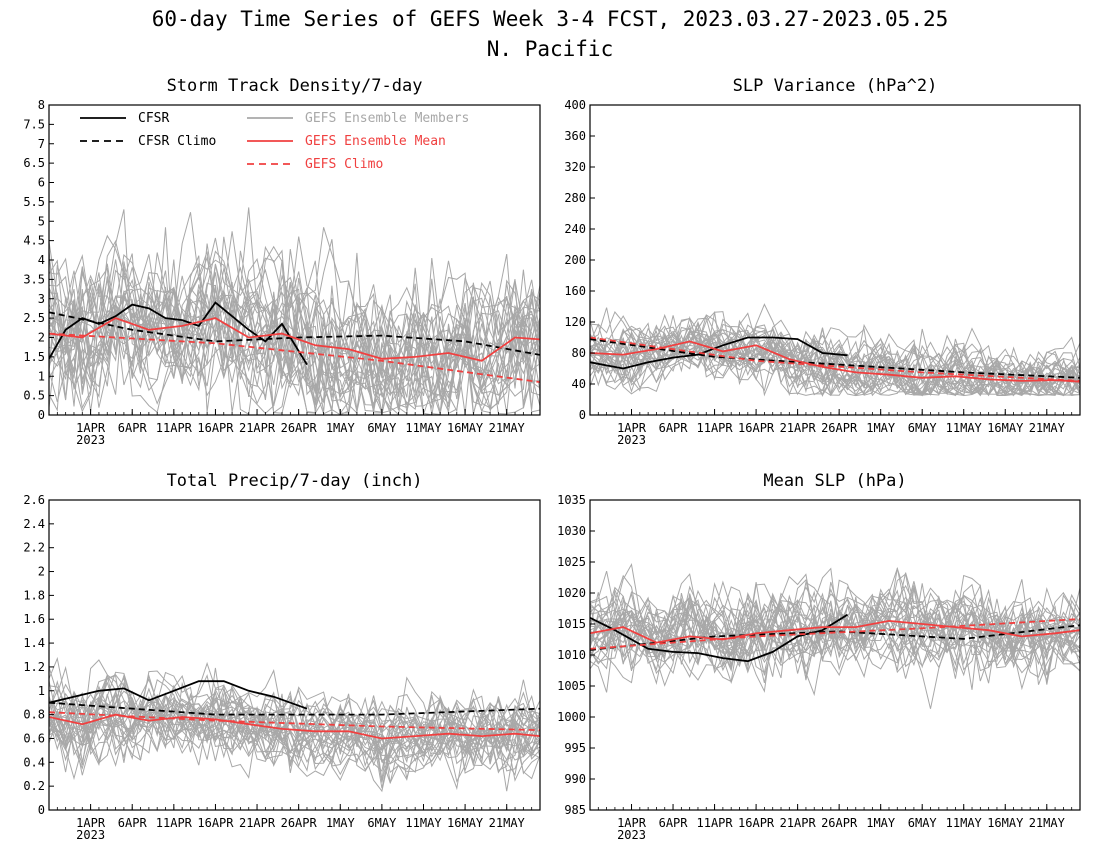 The width and height of the screenshot is (1100, 850). I want to click on y-tick-label: 995, so click(575, 748).